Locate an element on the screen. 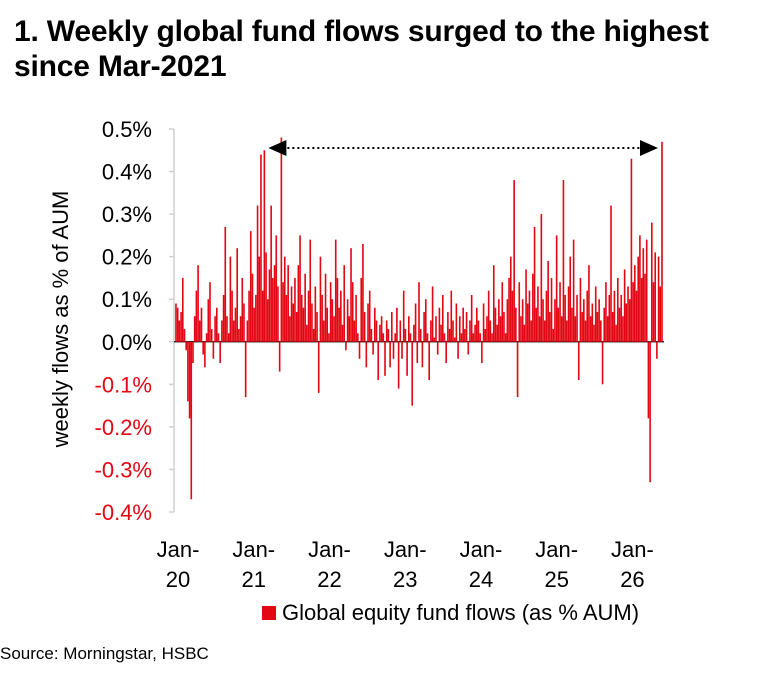 The image size is (768, 689). x-tick-label-bottom: 23 is located at coordinates (405, 579).